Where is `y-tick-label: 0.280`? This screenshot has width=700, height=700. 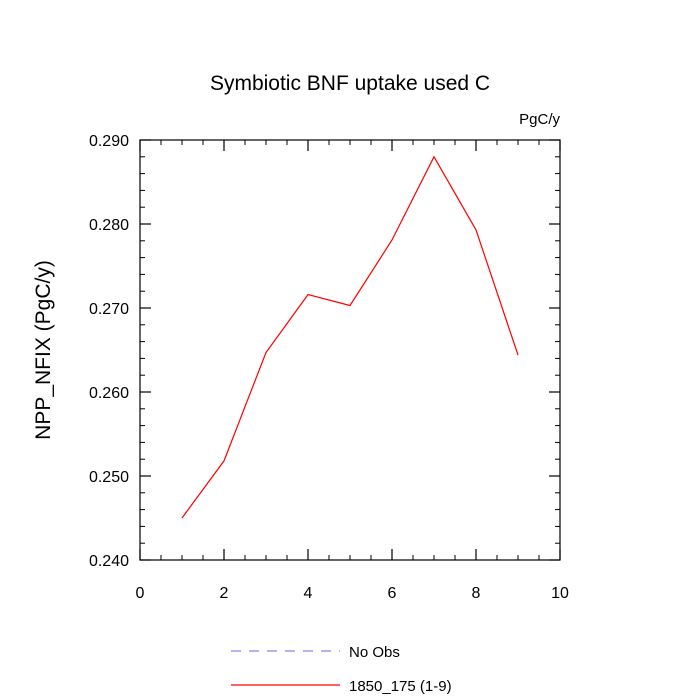
y-tick-label: 0.280 is located at coordinates (109, 225).